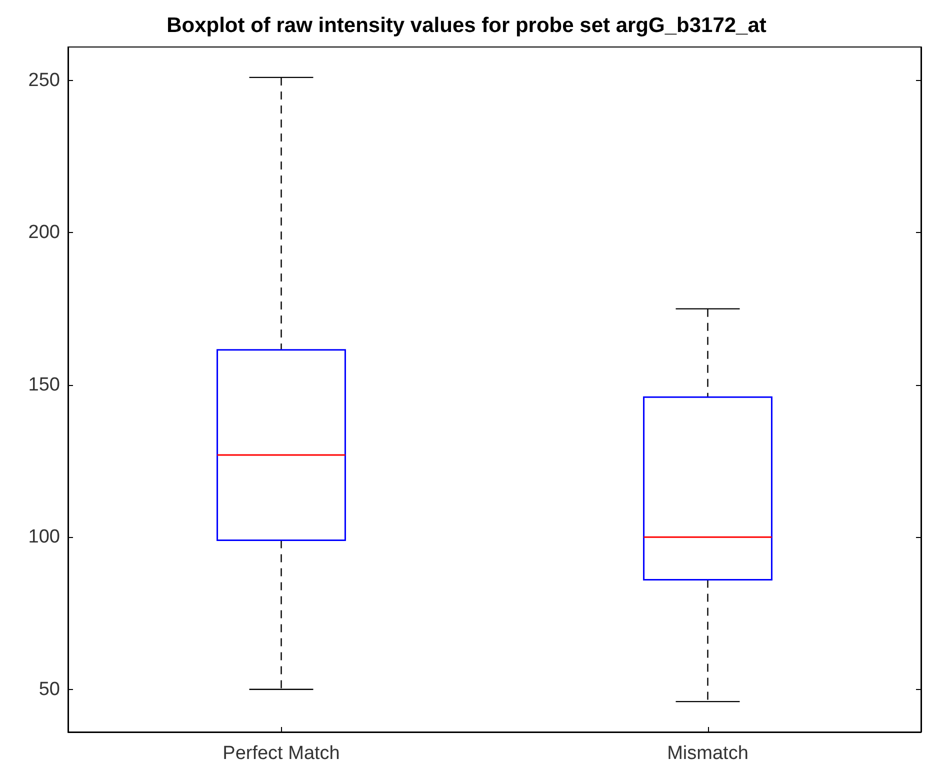 The image size is (933, 775). Describe the element at coordinates (44, 537) in the screenshot. I see `y-tick-label: 100` at that location.